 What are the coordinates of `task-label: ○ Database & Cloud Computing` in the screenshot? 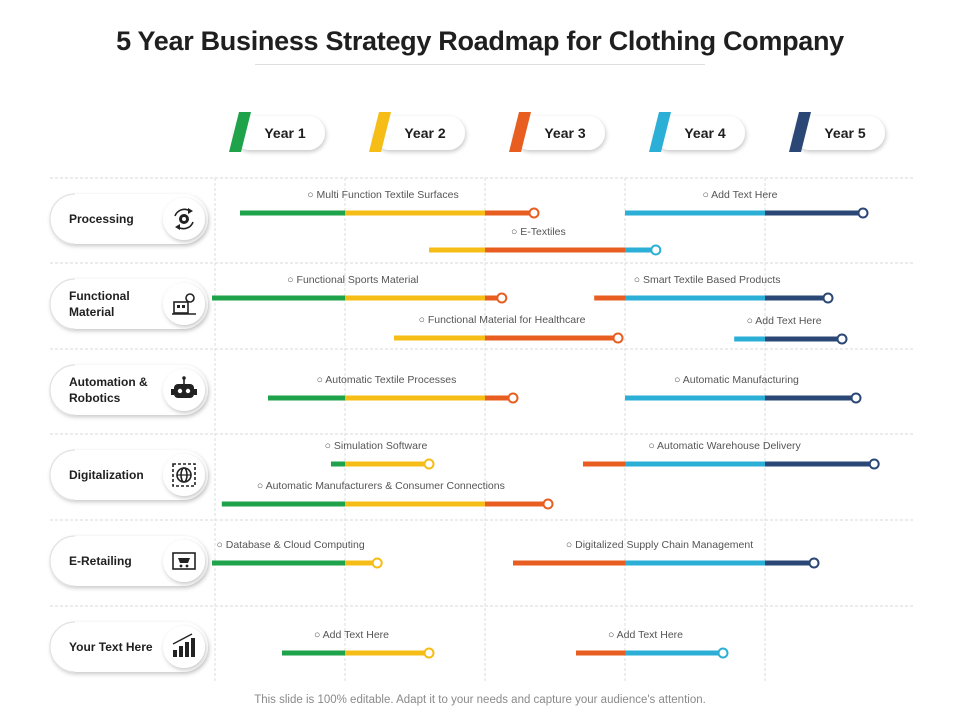 It's located at (291, 545).